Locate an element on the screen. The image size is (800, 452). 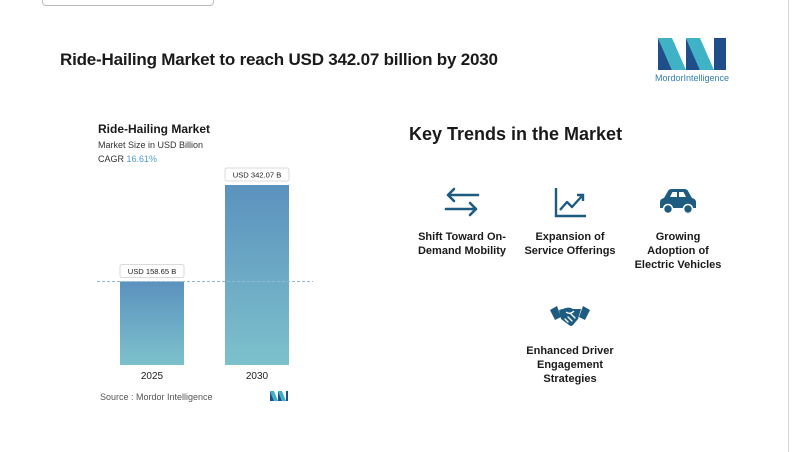
brand-logo: MordorIntelligence is located at coordinates (692, 61).